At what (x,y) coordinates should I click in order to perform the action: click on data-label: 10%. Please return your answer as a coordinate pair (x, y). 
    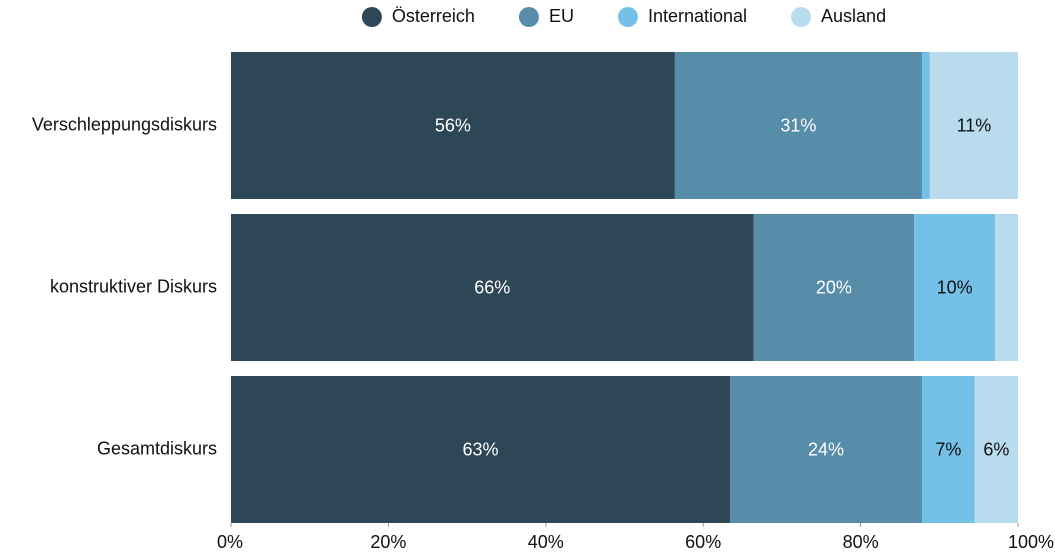
    Looking at the image, I should click on (955, 287).